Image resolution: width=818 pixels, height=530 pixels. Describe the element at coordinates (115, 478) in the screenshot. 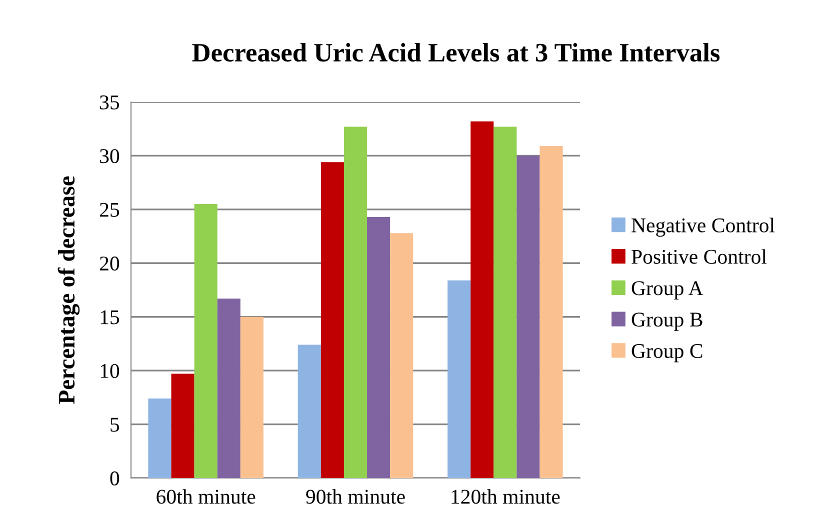

I see `y-tick-label: 0` at that location.